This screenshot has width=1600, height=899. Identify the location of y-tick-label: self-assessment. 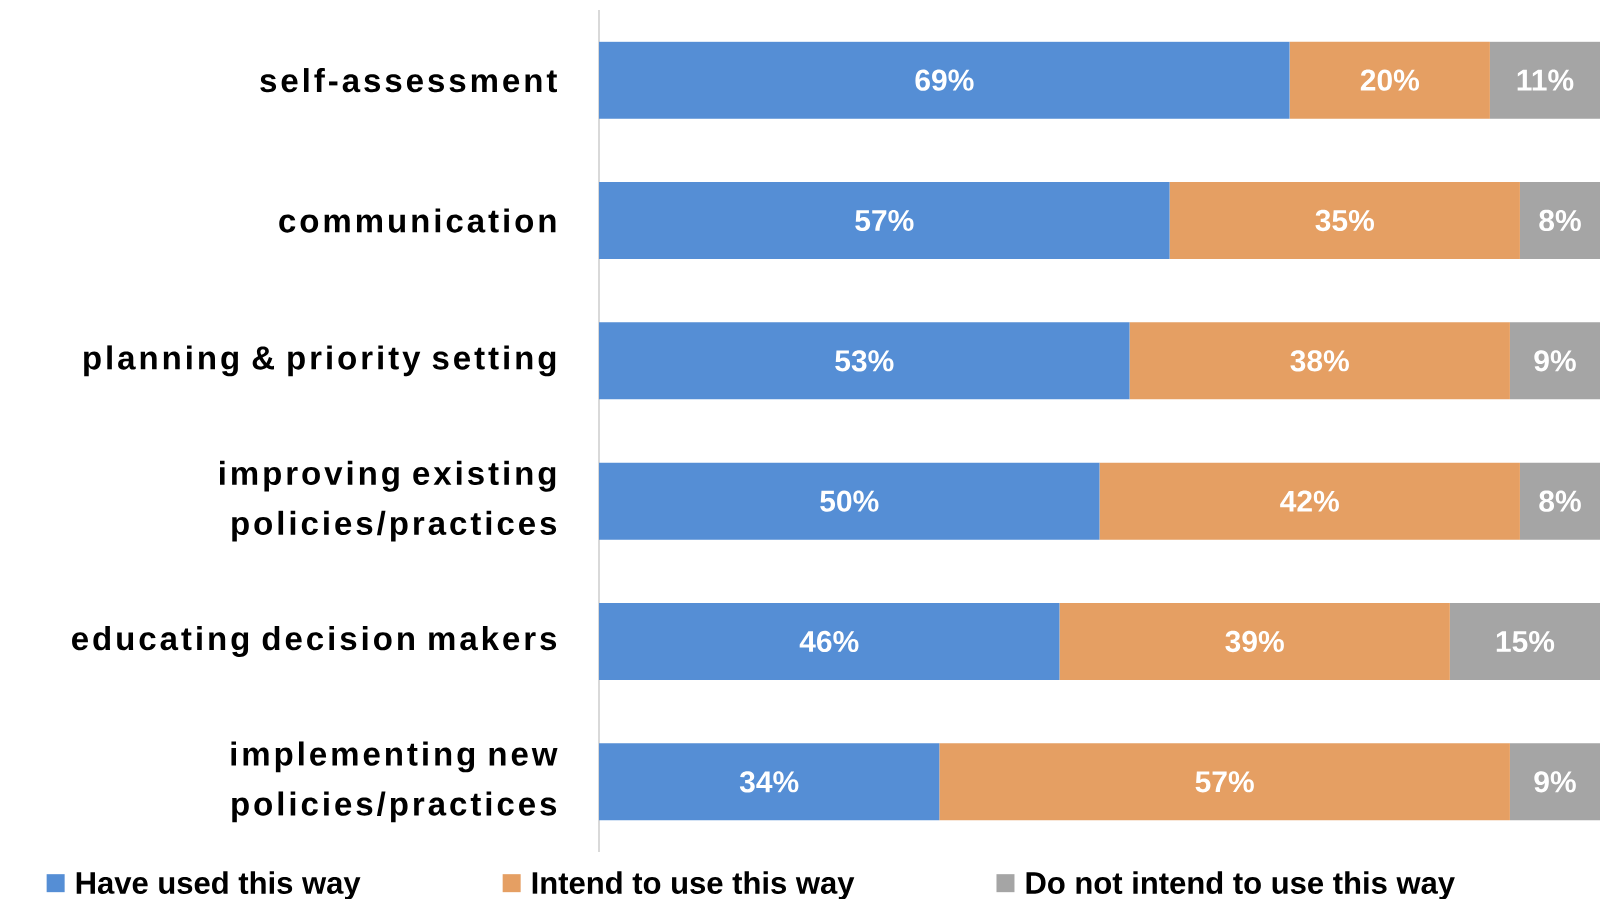
(408, 80).